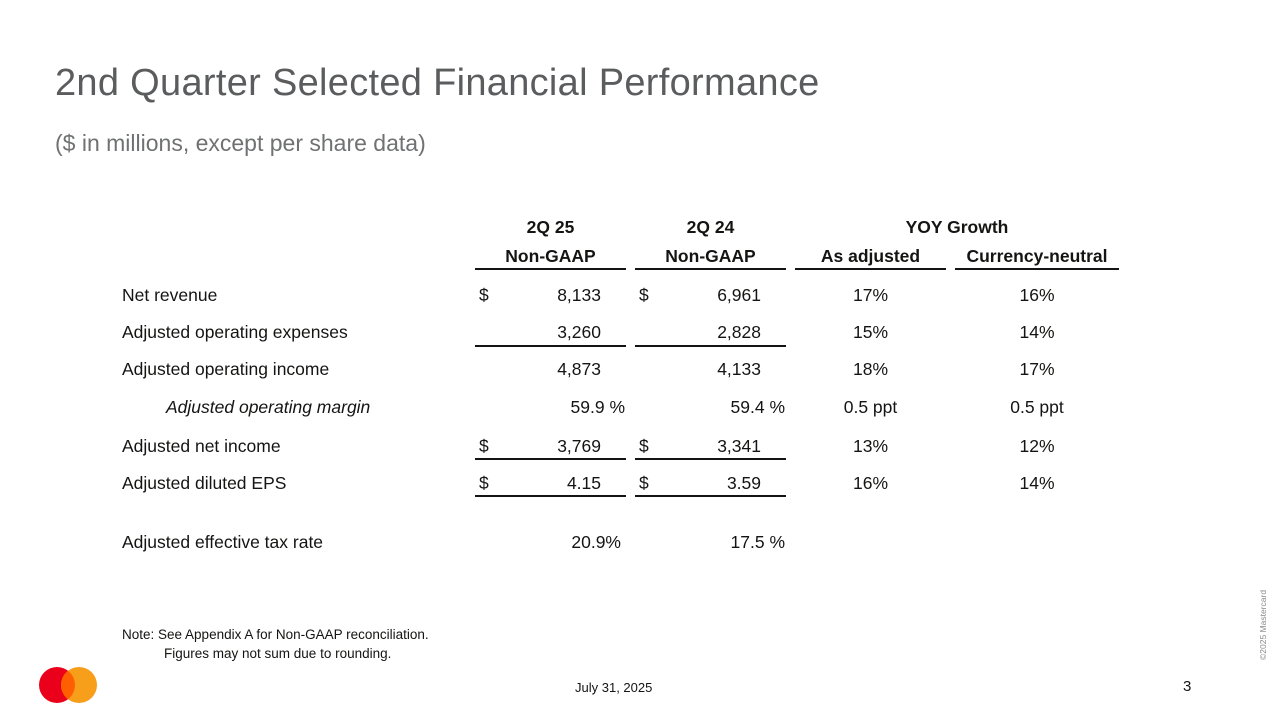 Image resolution: width=1280 pixels, height=720 pixels. I want to click on page-subtitle: ($ in millions, except per share data), so click(240, 143).